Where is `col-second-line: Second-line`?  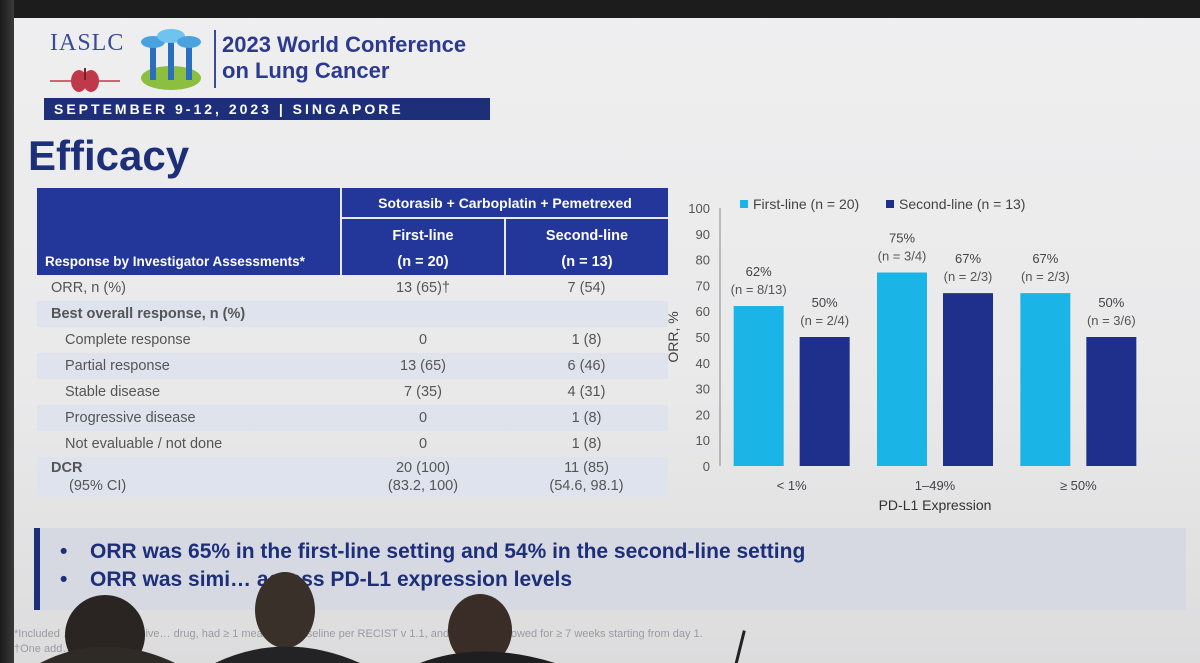 col-second-line: Second-line is located at coordinates (586, 233).